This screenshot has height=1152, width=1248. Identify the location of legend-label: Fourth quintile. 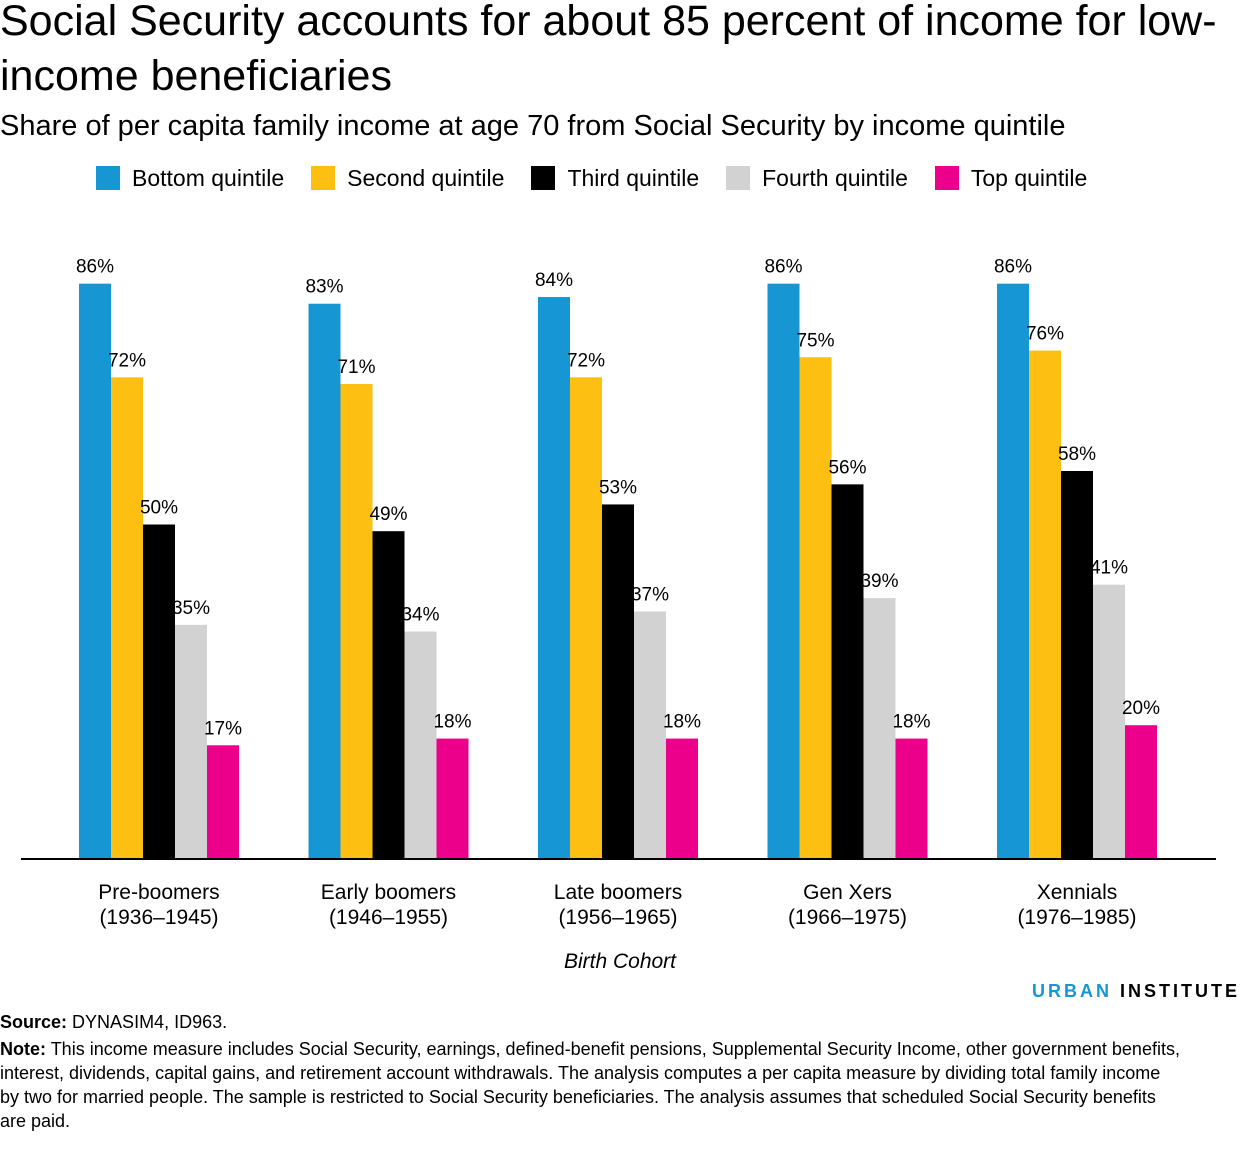
(835, 178).